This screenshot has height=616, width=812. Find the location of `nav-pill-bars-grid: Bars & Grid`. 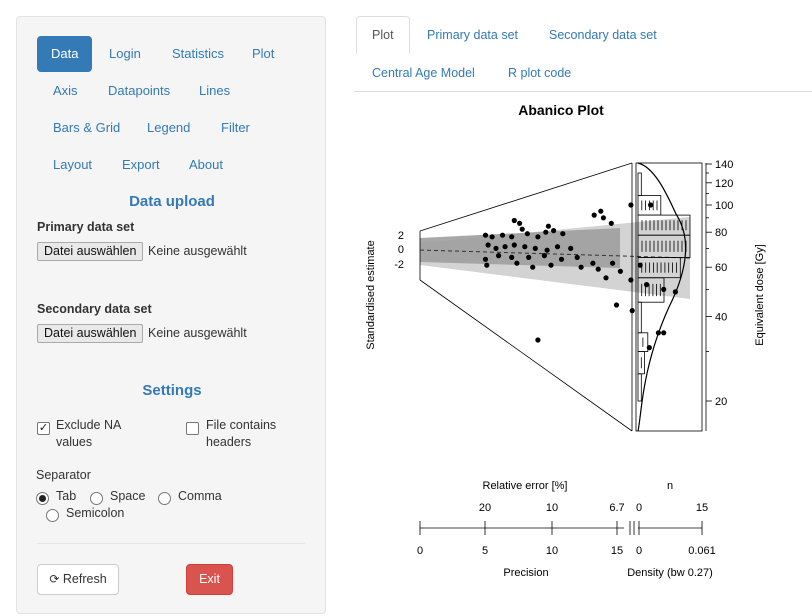

nav-pill-bars-grid: Bars & Grid is located at coordinates (87, 127).